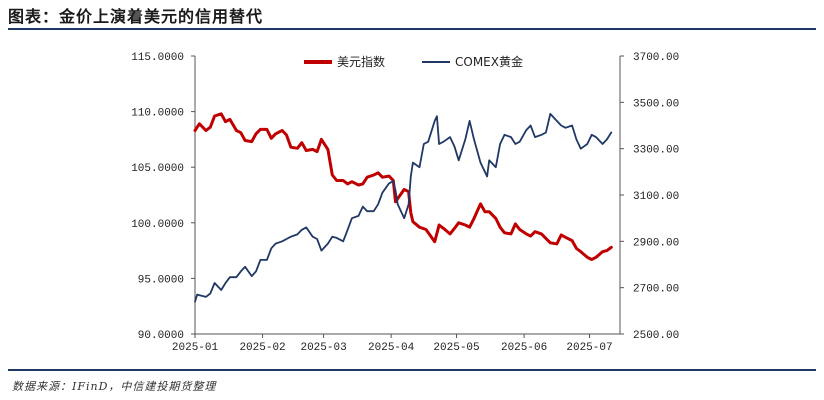 The width and height of the screenshot is (824, 400). Describe the element at coordinates (157, 169) in the screenshot. I see `left-tick-label: 105.0000` at that location.